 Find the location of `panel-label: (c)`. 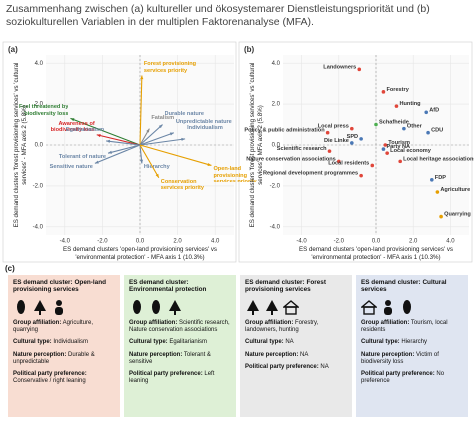

panel-label: (c) is located at coordinates (10, 268).